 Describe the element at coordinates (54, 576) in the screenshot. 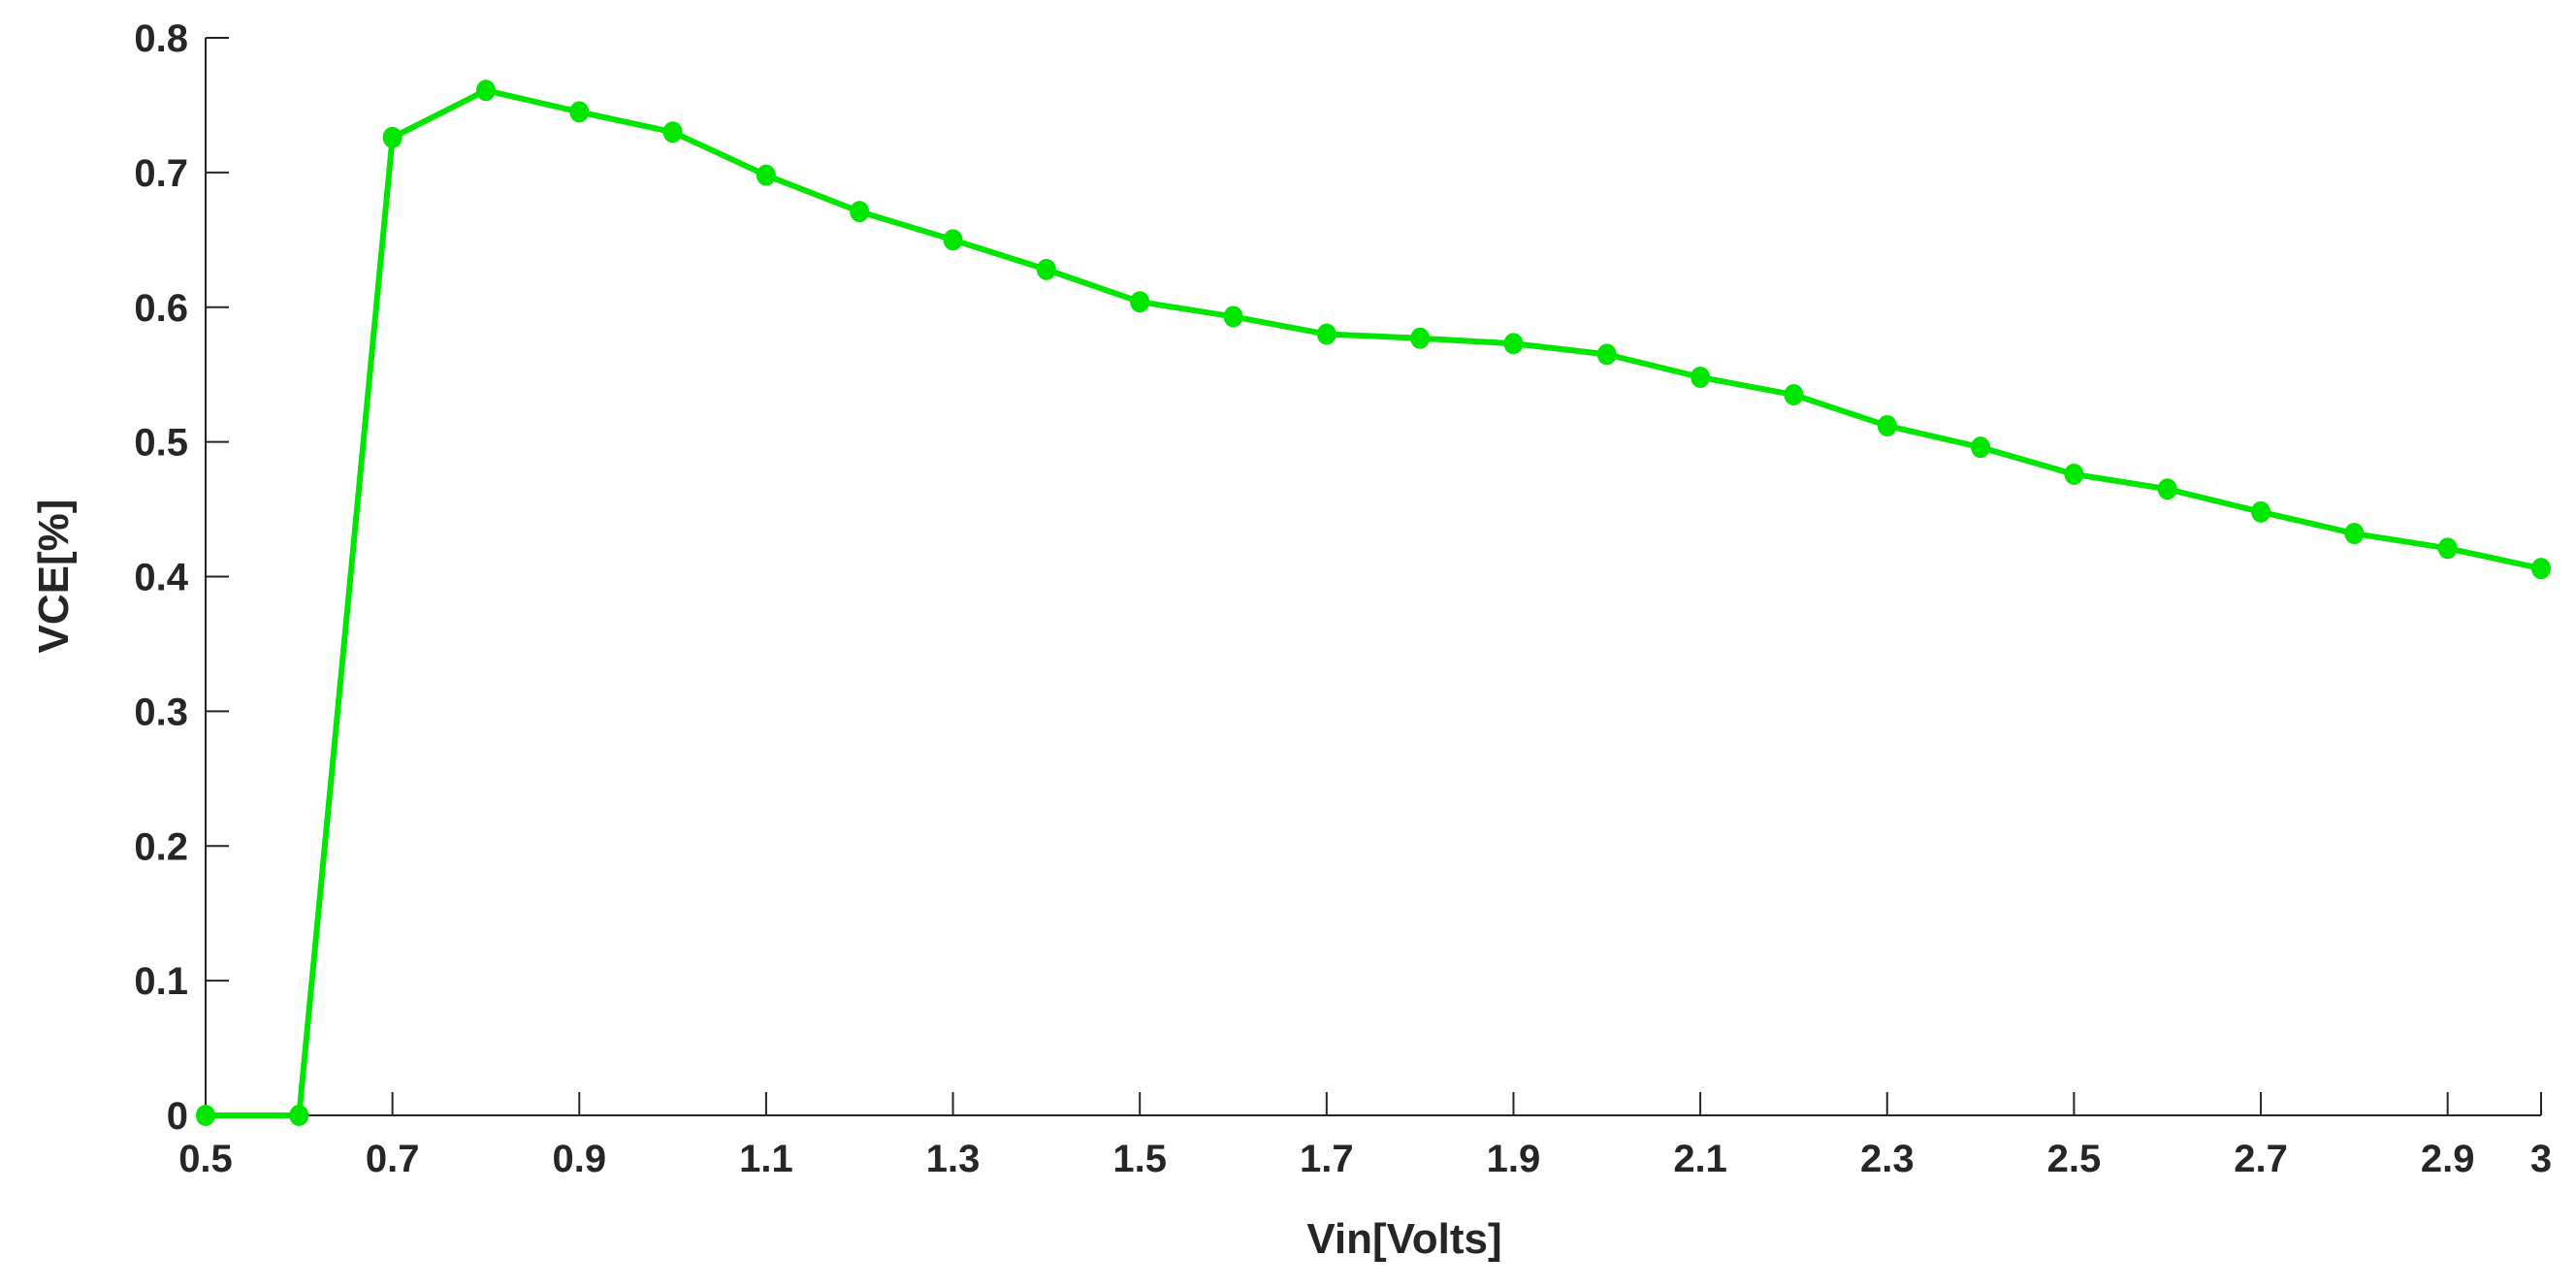

I see `y-axis-title: VCE[%]` at that location.